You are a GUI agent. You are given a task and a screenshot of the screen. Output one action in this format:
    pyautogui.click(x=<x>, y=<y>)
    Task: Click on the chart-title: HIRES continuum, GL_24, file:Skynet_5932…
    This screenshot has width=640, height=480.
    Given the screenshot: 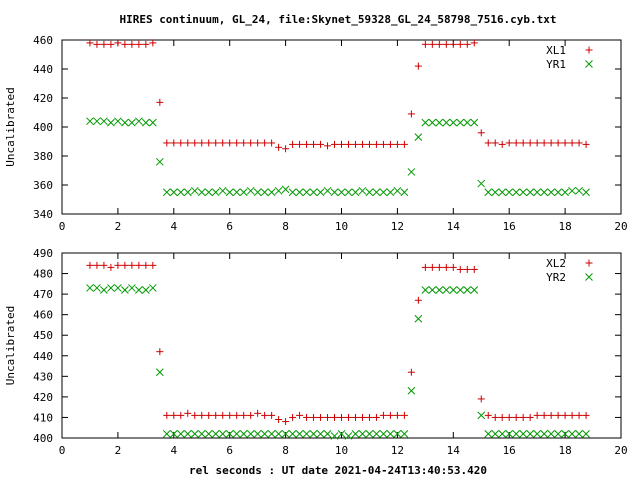 What is the action you would take?
    pyautogui.click(x=337, y=19)
    